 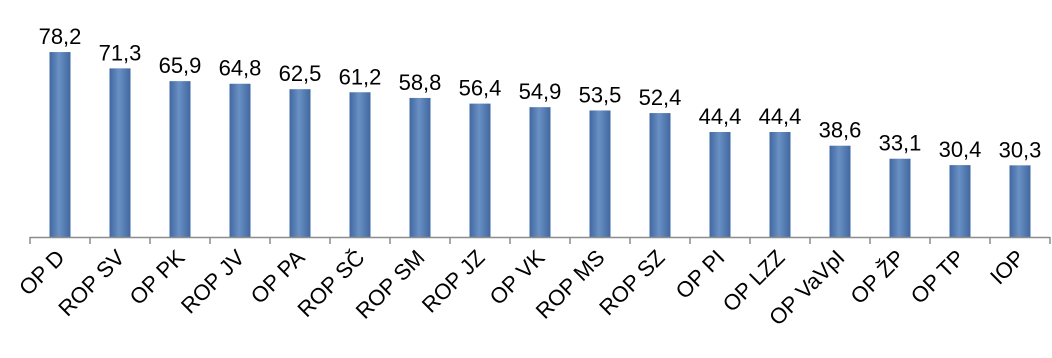 What do you see at coordinates (60, 36) in the screenshot?
I see `data-label: 78,2` at bounding box center [60, 36].